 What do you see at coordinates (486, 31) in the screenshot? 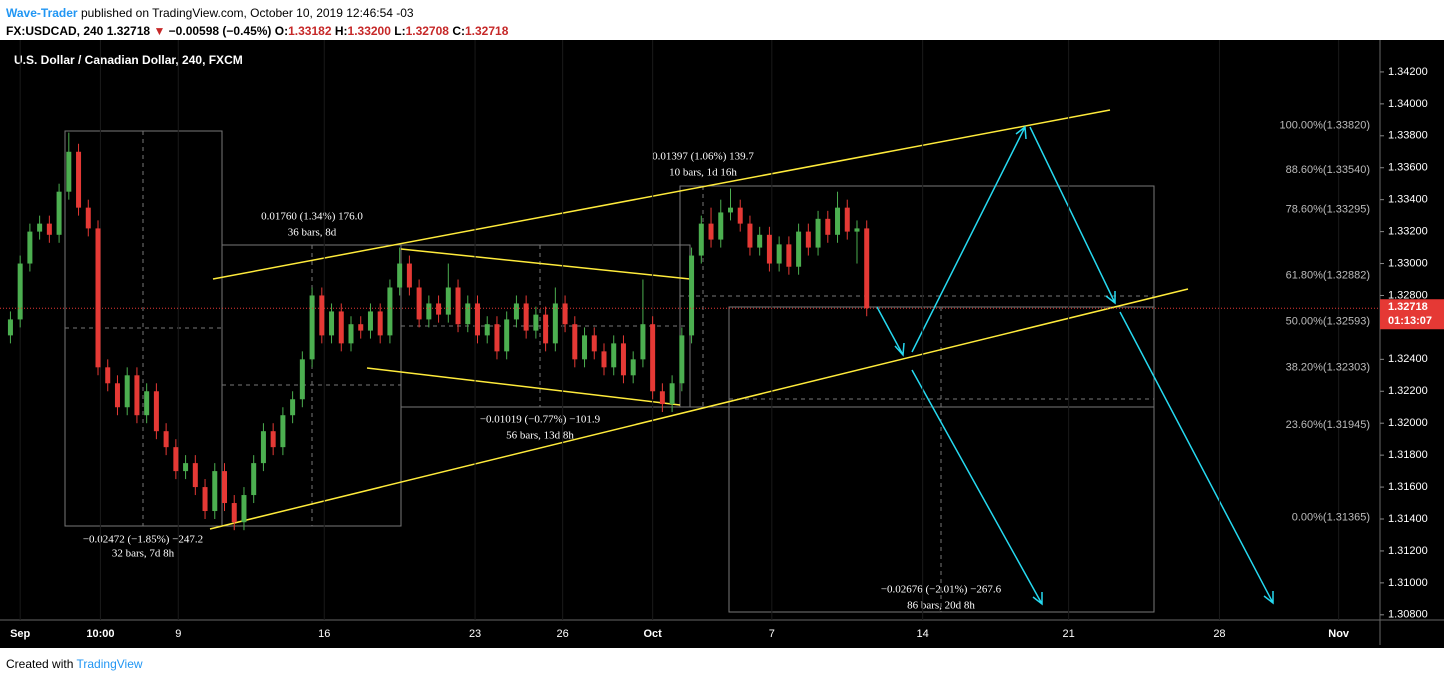
I see `c: 1.32718` at bounding box center [486, 31].